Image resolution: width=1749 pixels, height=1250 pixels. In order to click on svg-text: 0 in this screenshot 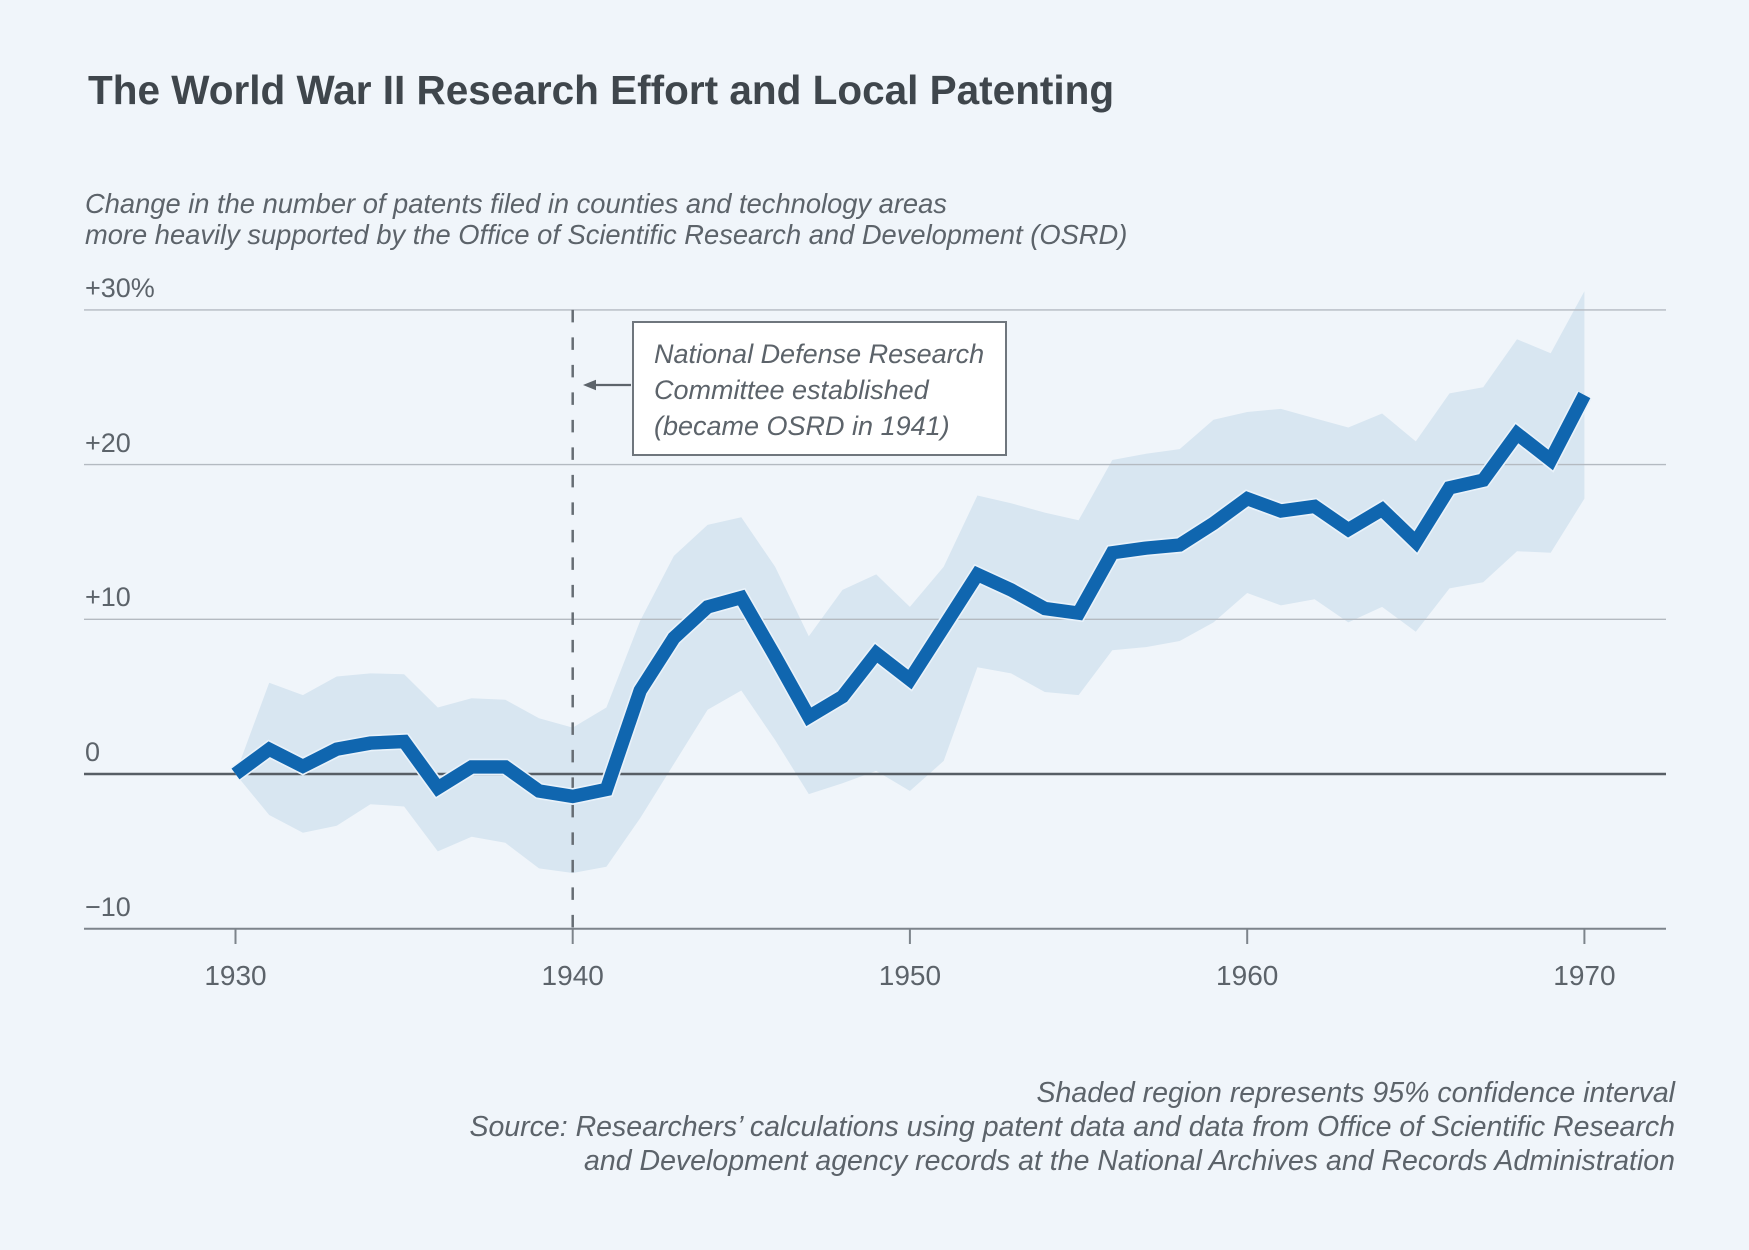, I will do `click(92, 752)`.